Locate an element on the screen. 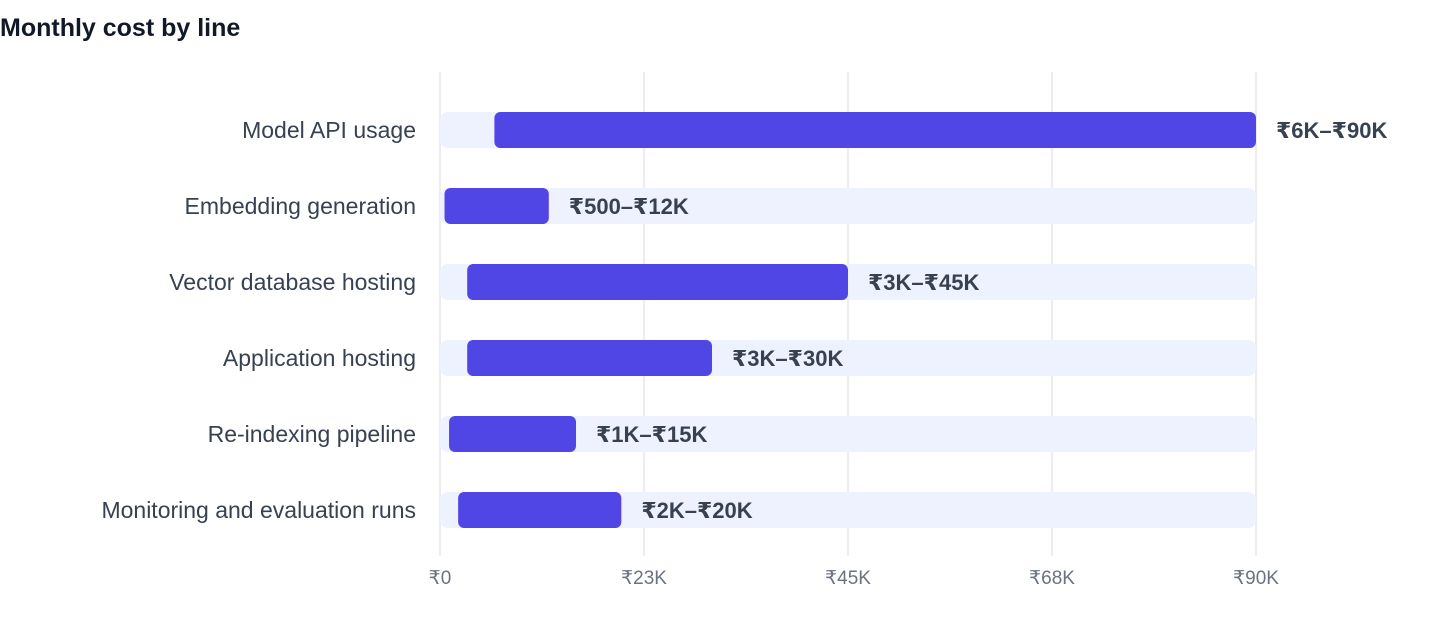 This screenshot has width=1440, height=636. chart-title: Monthly cost by line is located at coordinates (120, 28).